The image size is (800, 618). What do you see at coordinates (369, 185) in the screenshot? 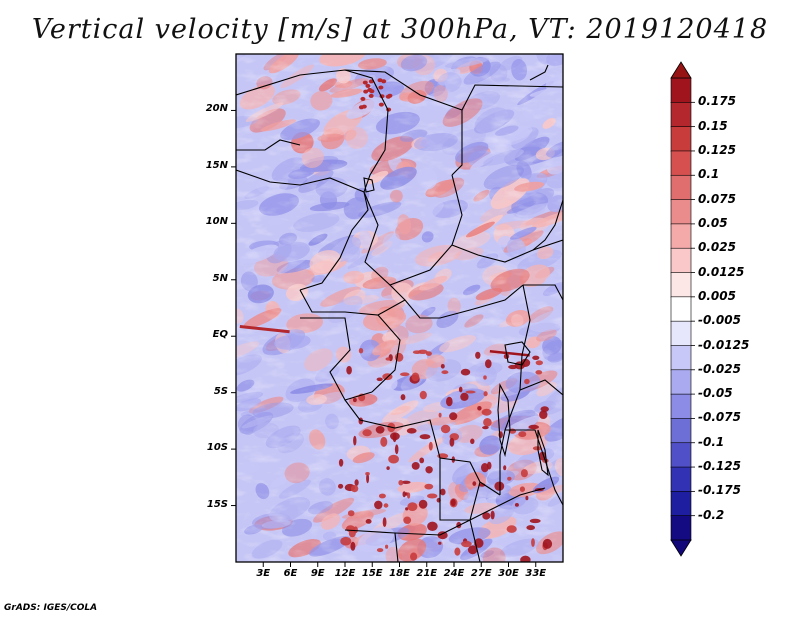
I see `lake-chad` at bounding box center [369, 185].